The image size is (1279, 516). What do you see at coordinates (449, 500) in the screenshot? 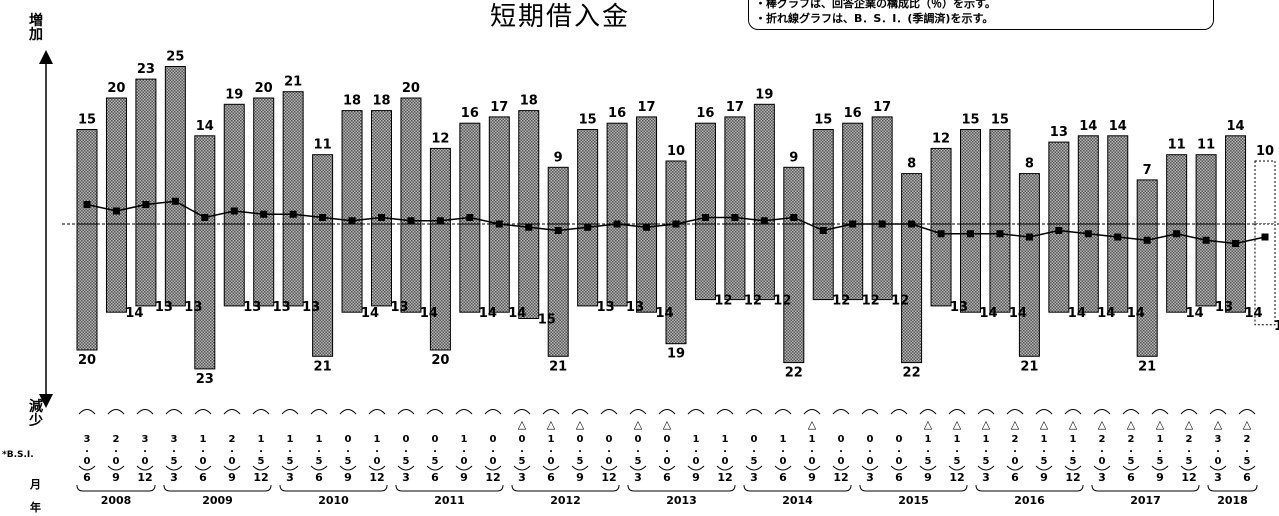
I see `year-label: 2011` at bounding box center [449, 500].